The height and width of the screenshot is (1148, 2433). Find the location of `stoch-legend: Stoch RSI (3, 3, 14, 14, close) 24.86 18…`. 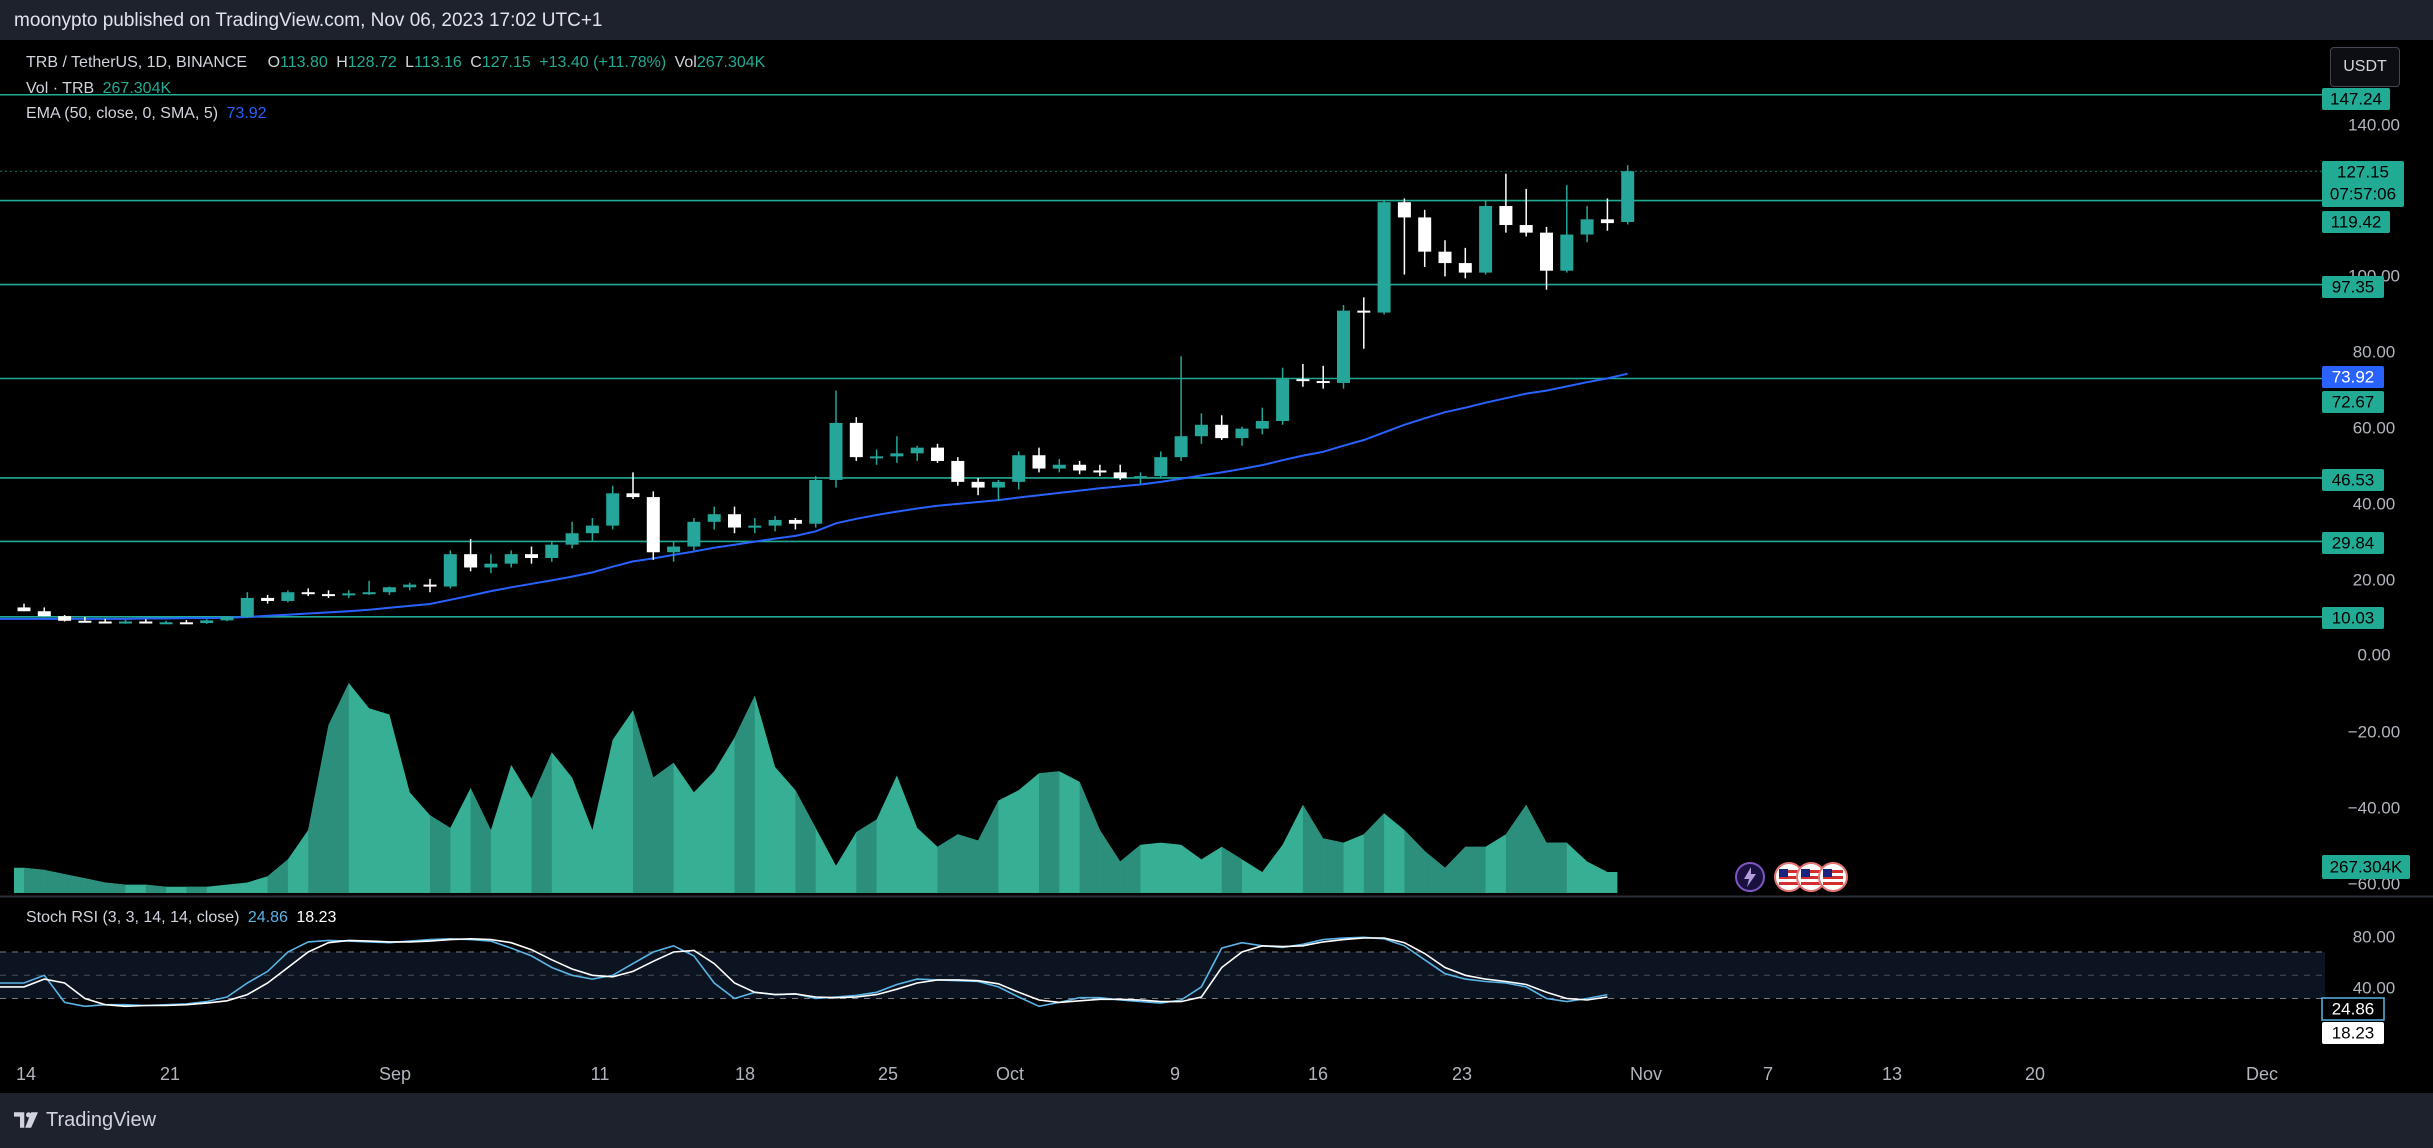

stoch-legend: Stoch RSI (3, 3, 14, 14, close) 24.86 18… is located at coordinates (183, 918).